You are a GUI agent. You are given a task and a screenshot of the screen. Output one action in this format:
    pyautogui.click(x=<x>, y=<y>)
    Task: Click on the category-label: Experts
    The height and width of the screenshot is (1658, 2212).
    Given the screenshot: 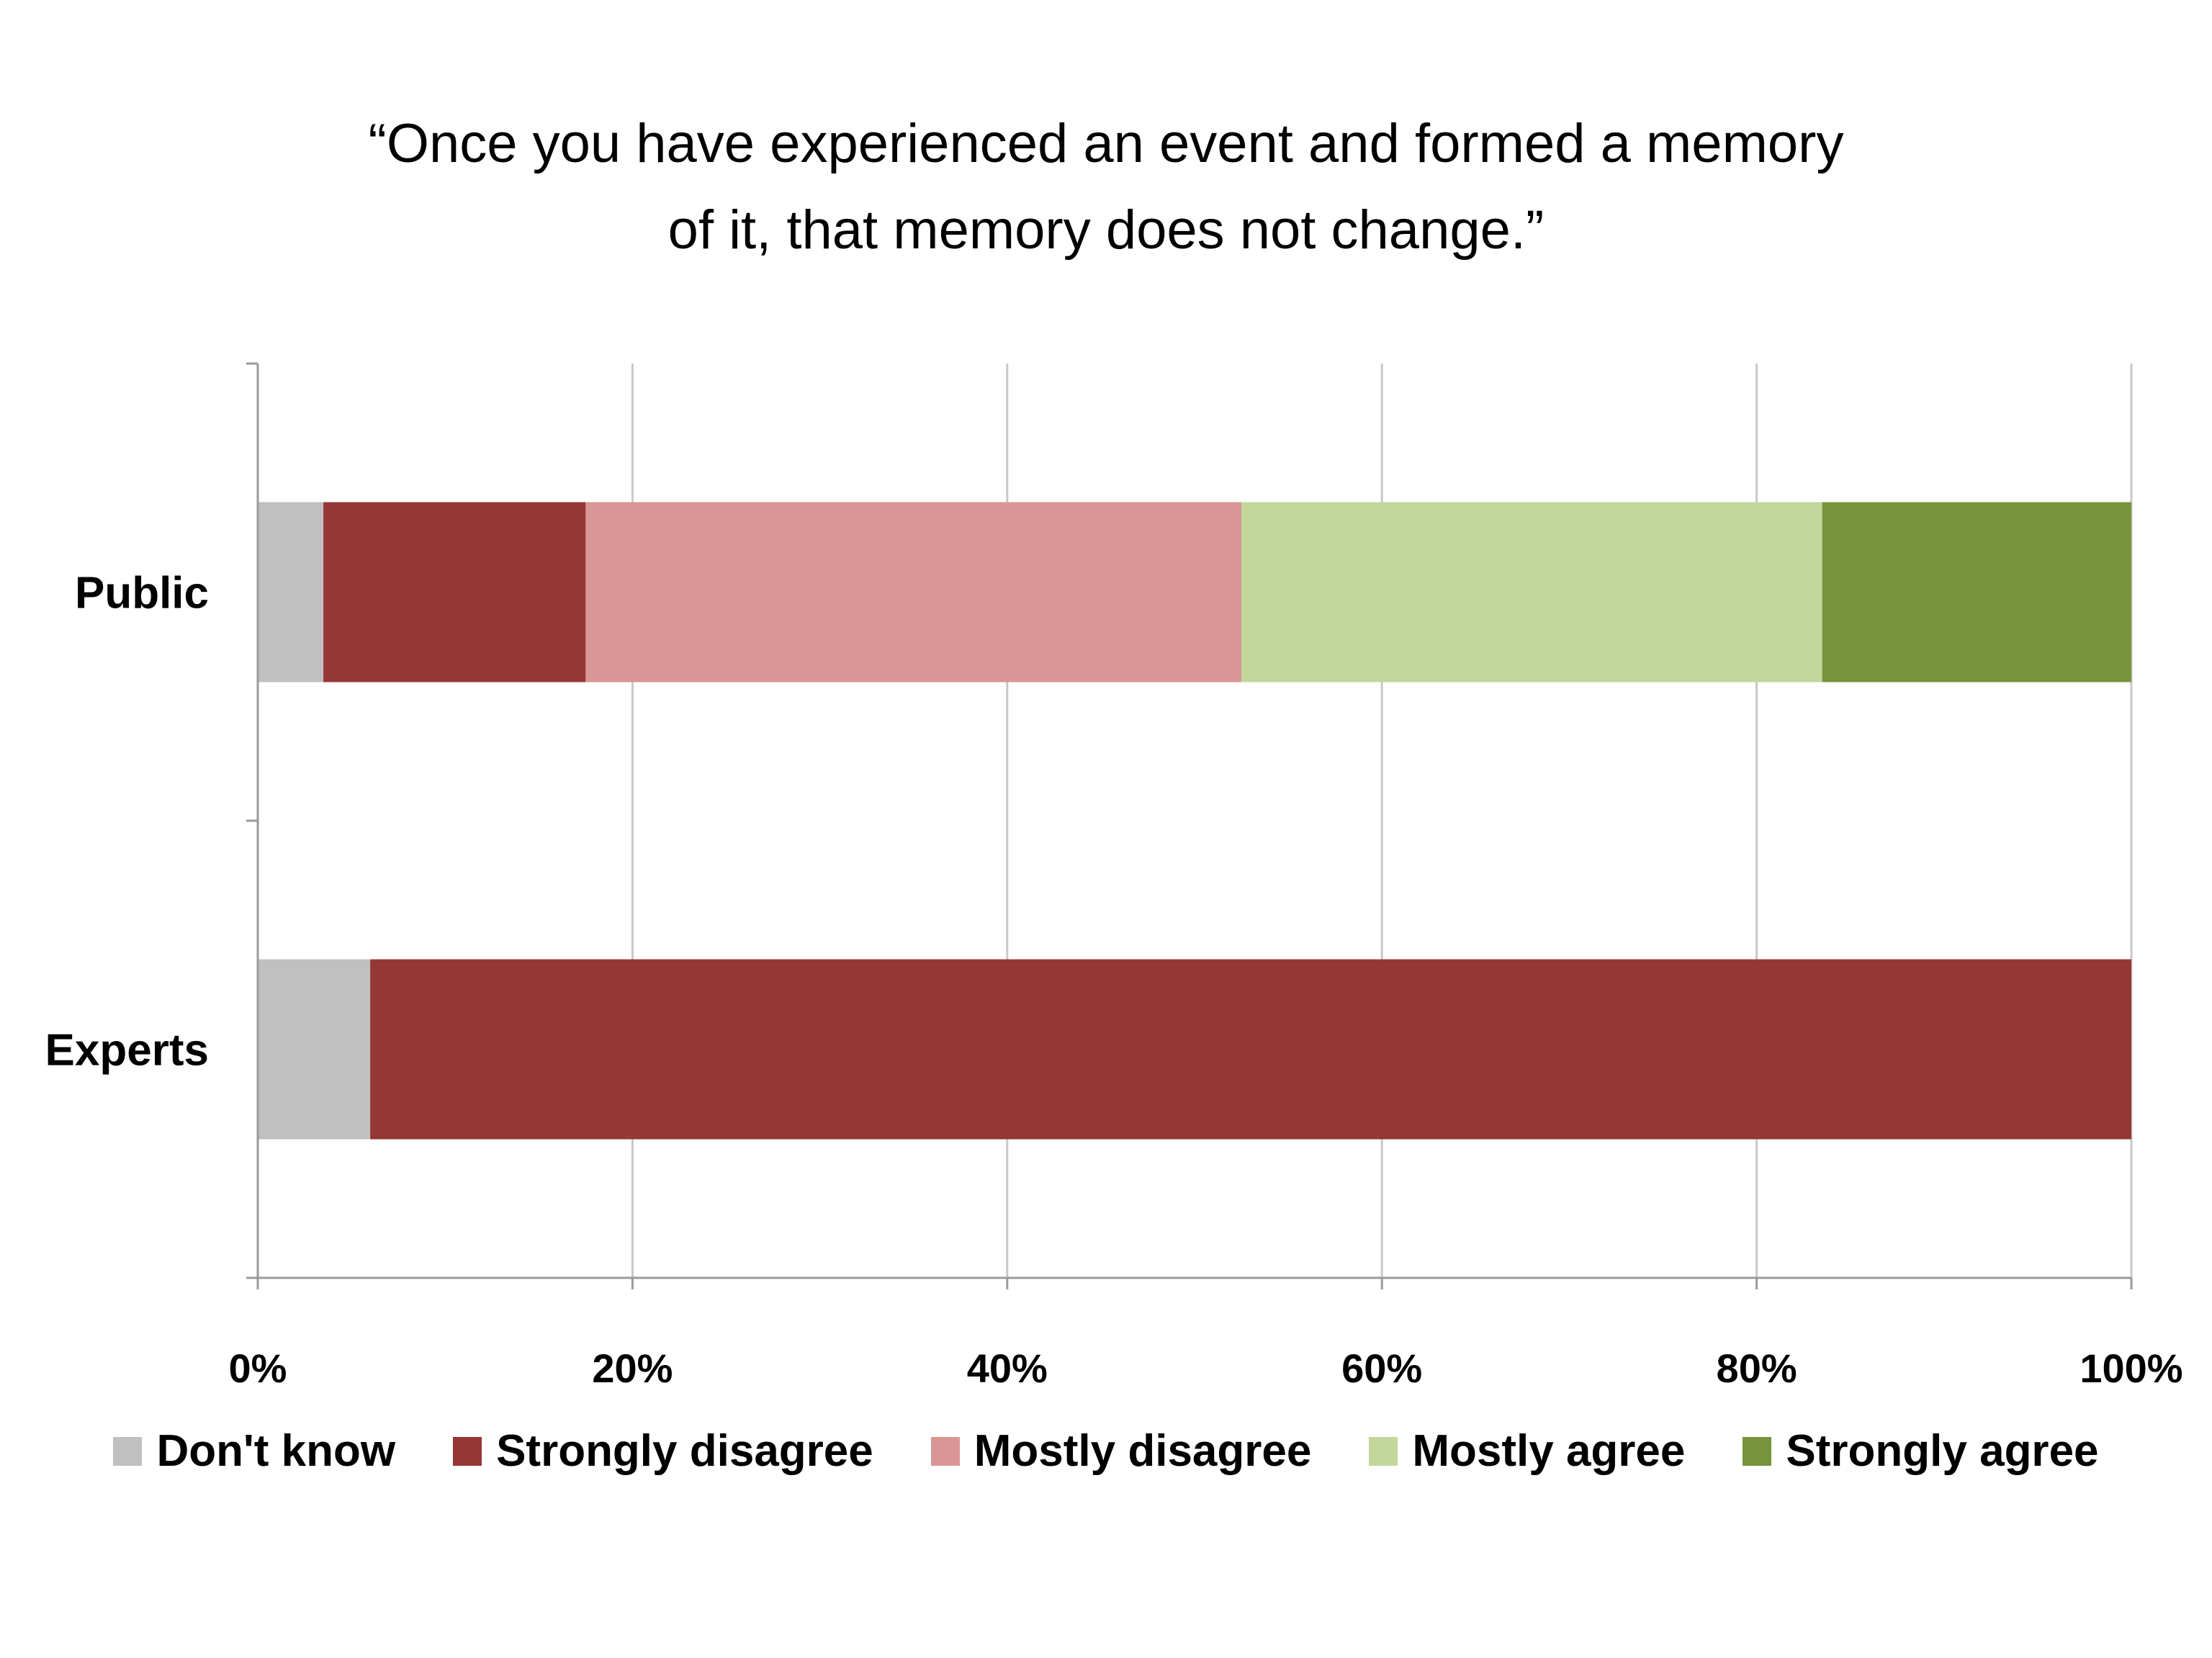 What is the action you would take?
    pyautogui.click(x=127, y=1051)
    